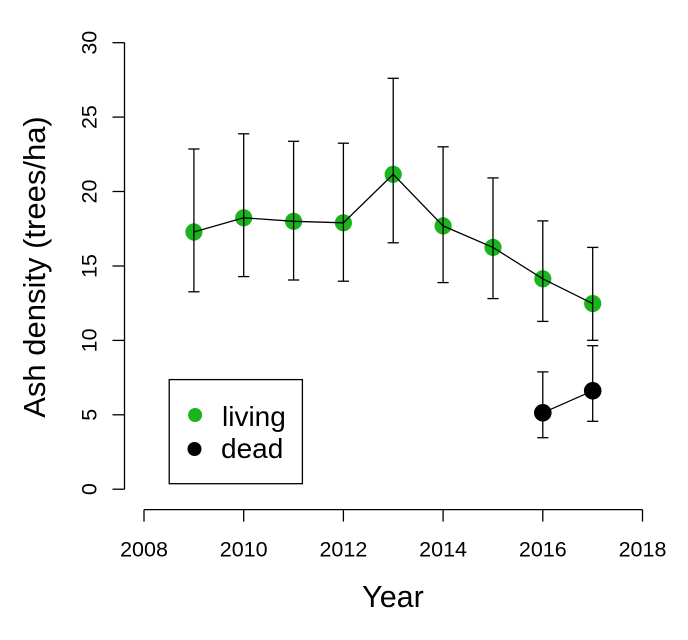 Image resolution: width=688 pixels, height=640 pixels. I want to click on svg-text: 2018, so click(643, 550).